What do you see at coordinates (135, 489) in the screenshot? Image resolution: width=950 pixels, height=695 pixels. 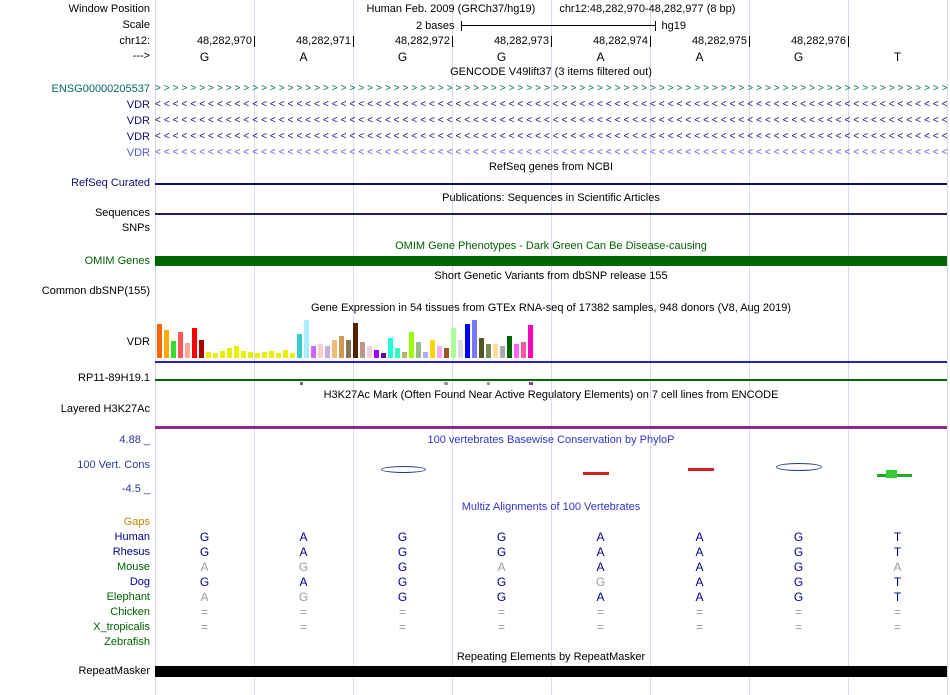 I see `cons-min-label: -4.5 _` at bounding box center [135, 489].